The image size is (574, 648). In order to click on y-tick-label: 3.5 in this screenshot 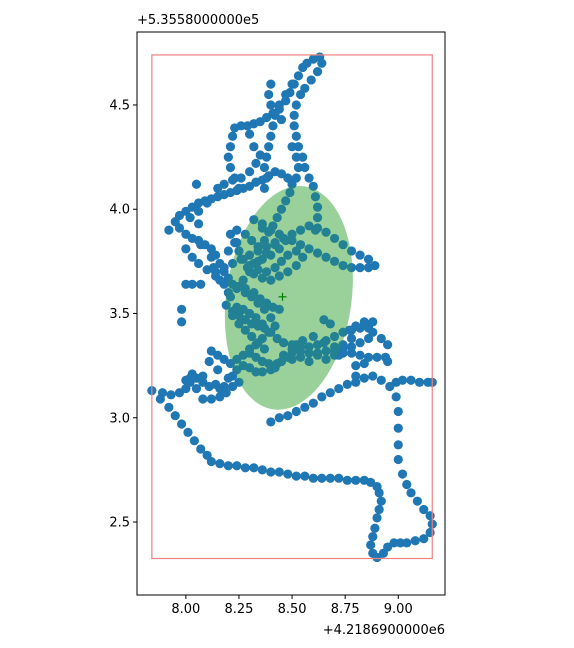, I will do `click(119, 314)`.